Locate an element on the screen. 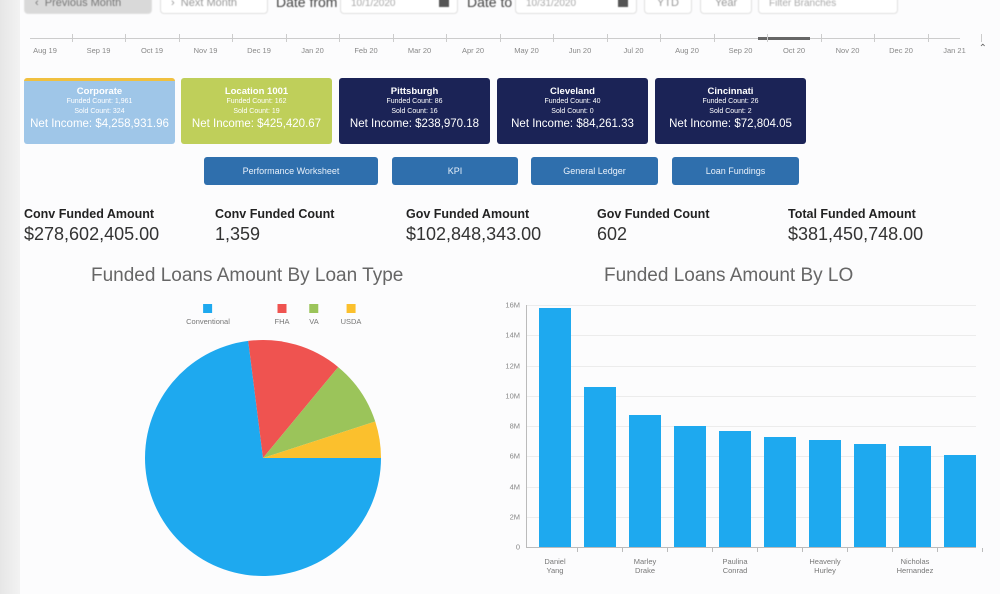  filter-branches-input: Filter Branches is located at coordinates (828, 7).